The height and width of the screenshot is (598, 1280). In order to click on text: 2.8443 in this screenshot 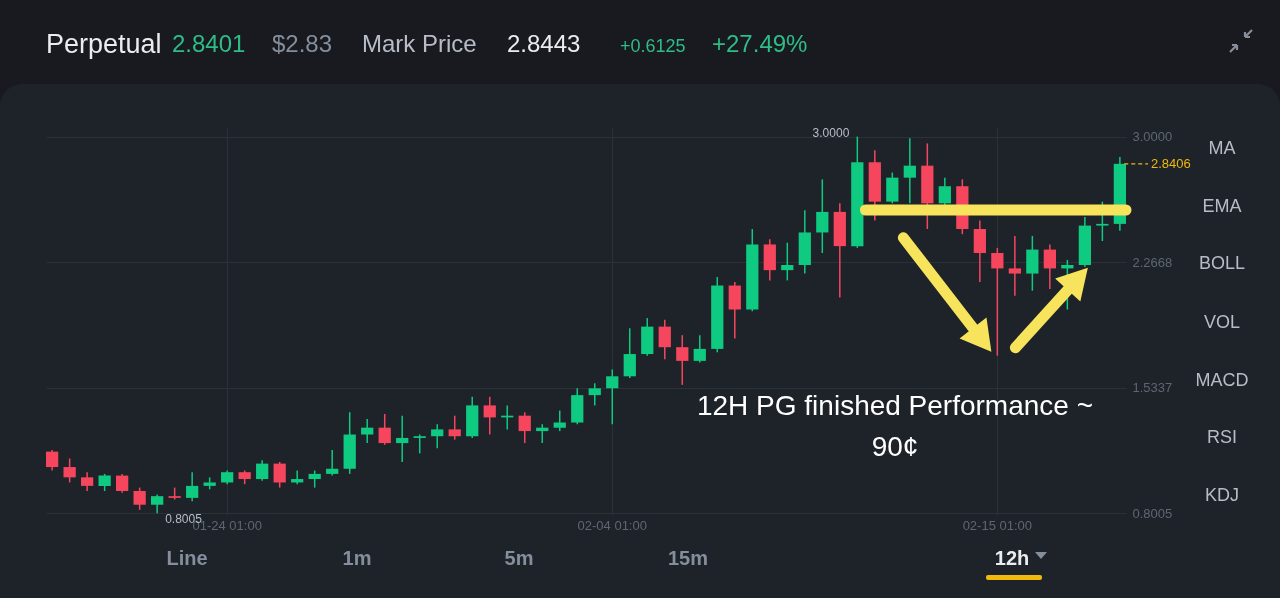, I will do `click(544, 43)`.